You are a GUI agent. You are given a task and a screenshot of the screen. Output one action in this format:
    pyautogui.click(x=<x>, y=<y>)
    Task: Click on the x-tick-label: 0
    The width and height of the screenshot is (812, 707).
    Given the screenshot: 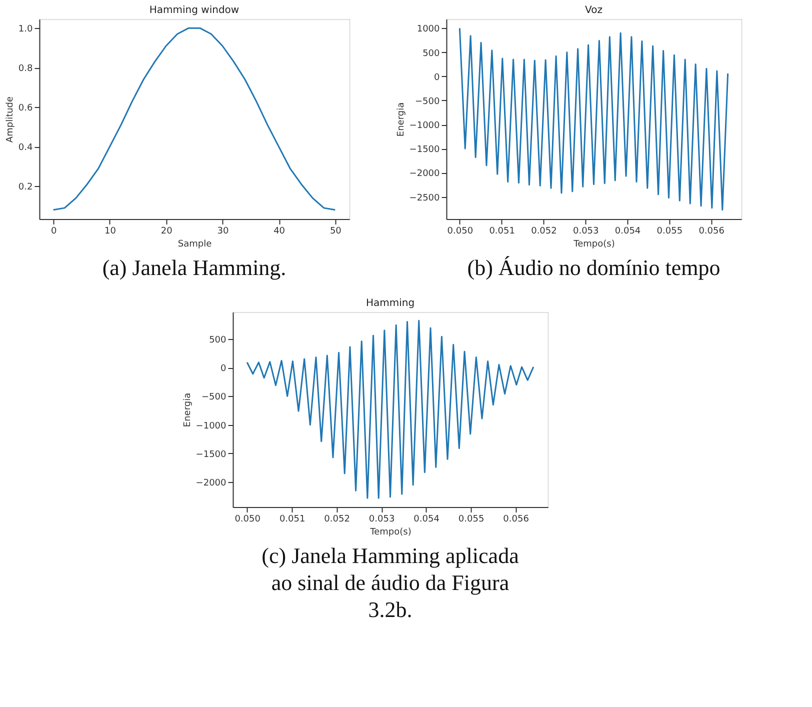 What is the action you would take?
    pyautogui.click(x=53, y=231)
    